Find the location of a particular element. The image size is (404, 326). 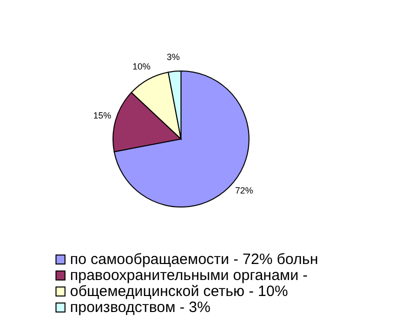

legend-label: общемедицинской сетью - 10% is located at coordinates (179, 291).